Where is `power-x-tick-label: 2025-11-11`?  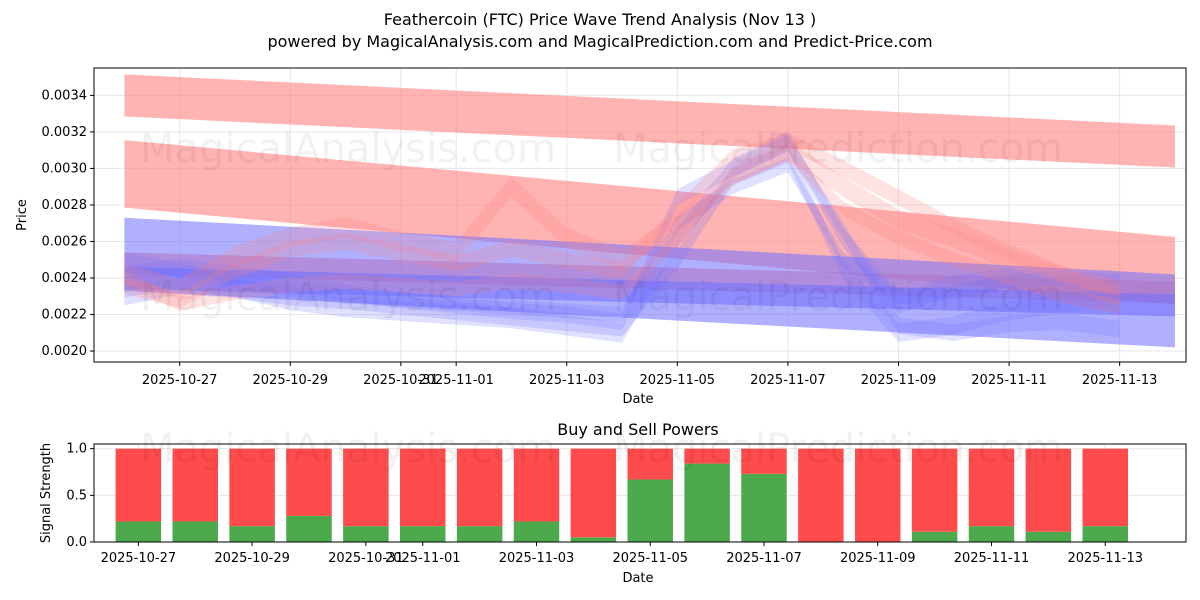
power-x-tick-label: 2025-11-11 is located at coordinates (992, 558).